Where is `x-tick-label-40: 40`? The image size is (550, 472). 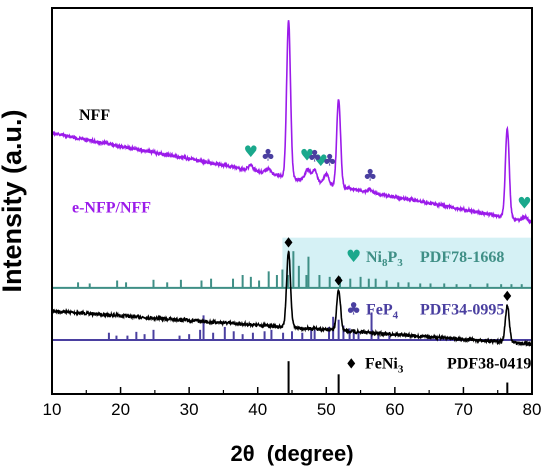
x-tick-label-40: 40 is located at coordinates (257, 409).